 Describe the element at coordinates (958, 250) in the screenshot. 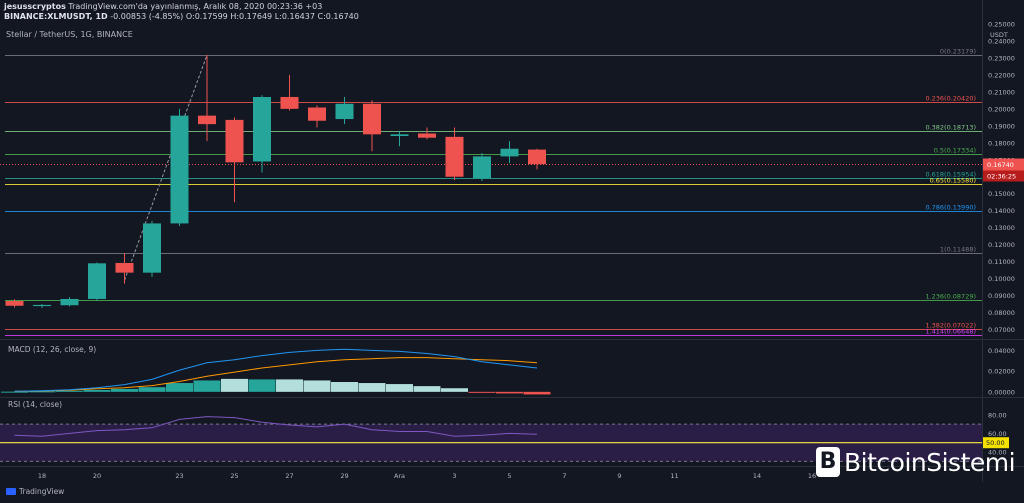

I see `fib-level-label: 1(0.11488)` at that location.